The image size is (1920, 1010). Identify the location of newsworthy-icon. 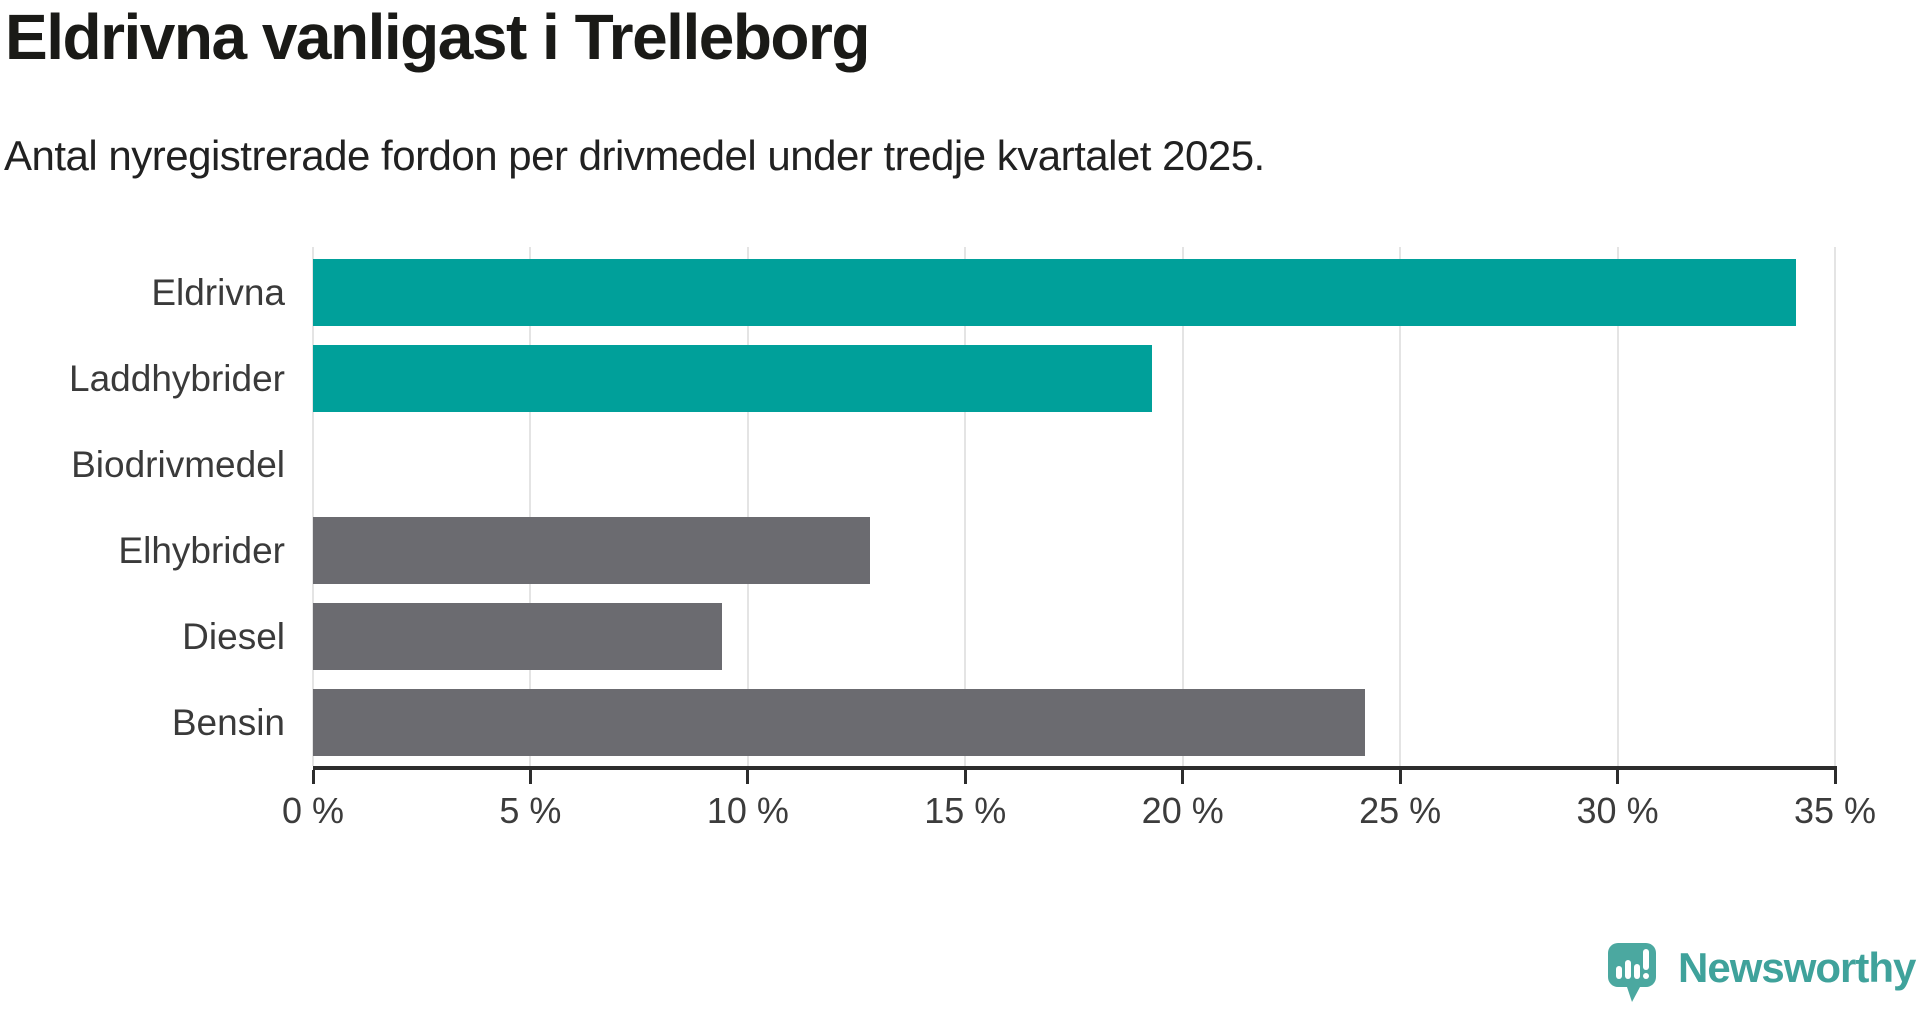
(1632, 972).